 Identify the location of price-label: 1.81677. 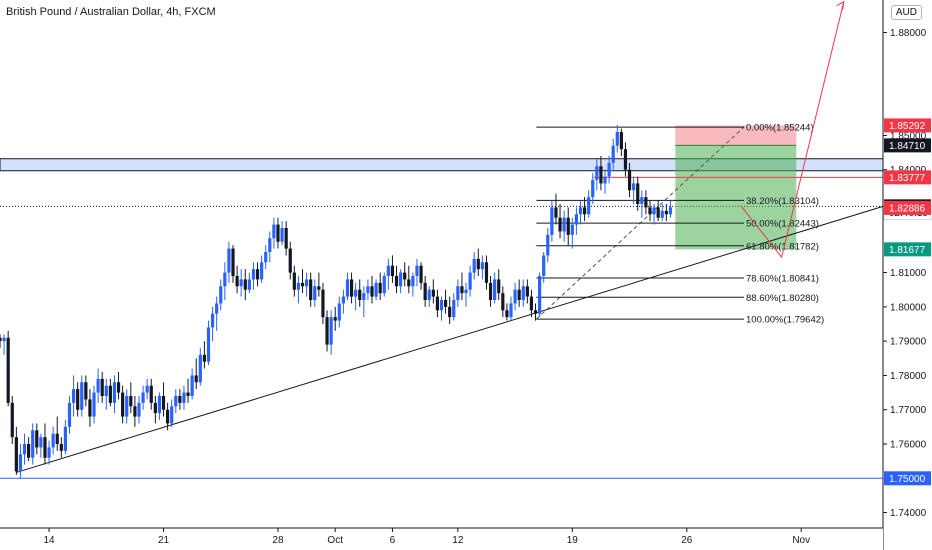
(907, 250).